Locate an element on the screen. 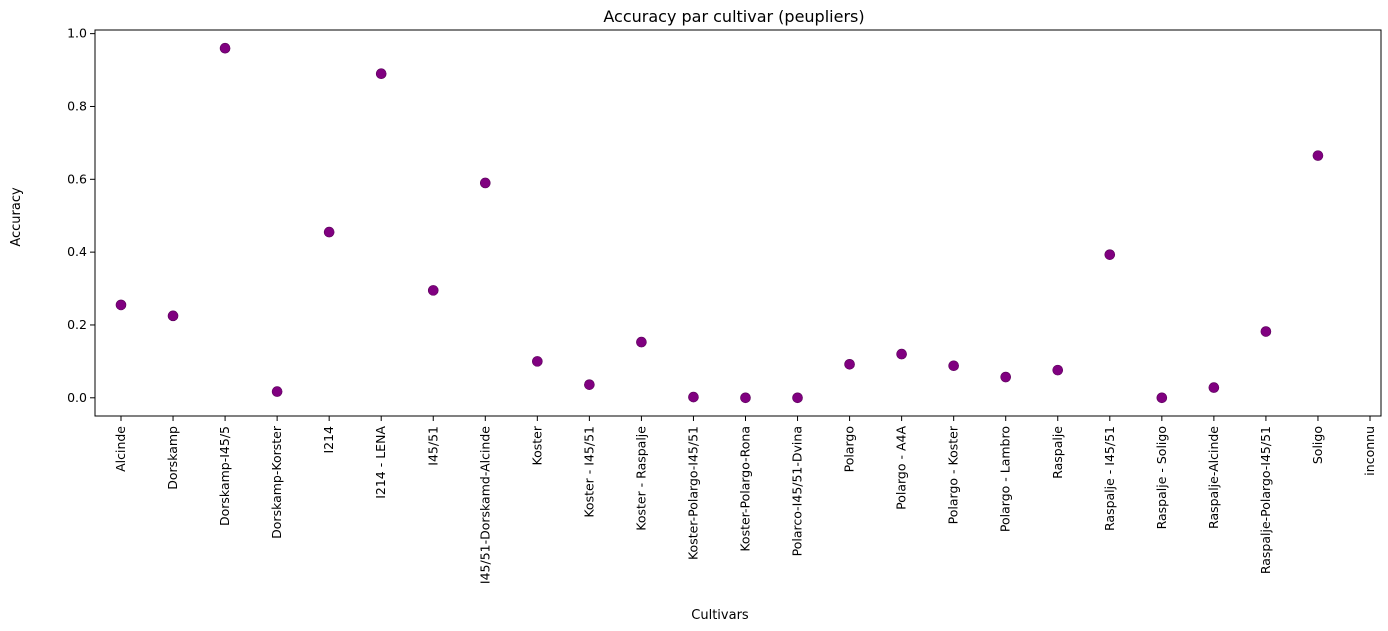 The image size is (1388, 631). y-tick-label: 0.8 is located at coordinates (77, 105).